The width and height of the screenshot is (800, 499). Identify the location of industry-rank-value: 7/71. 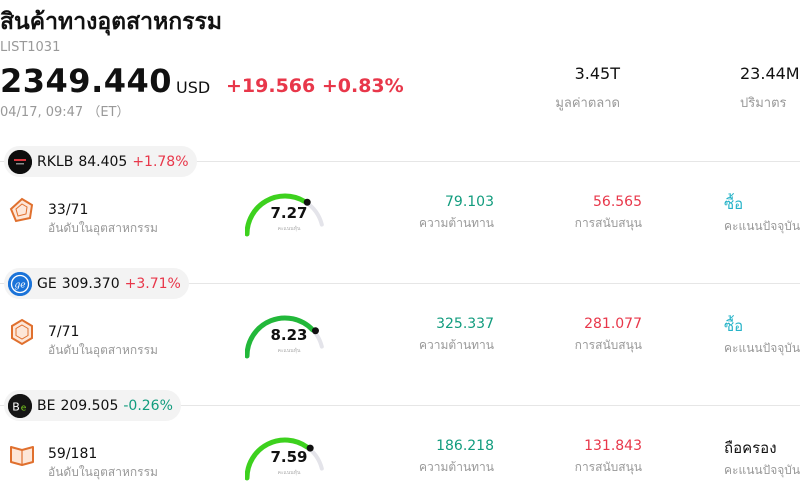
(64, 332).